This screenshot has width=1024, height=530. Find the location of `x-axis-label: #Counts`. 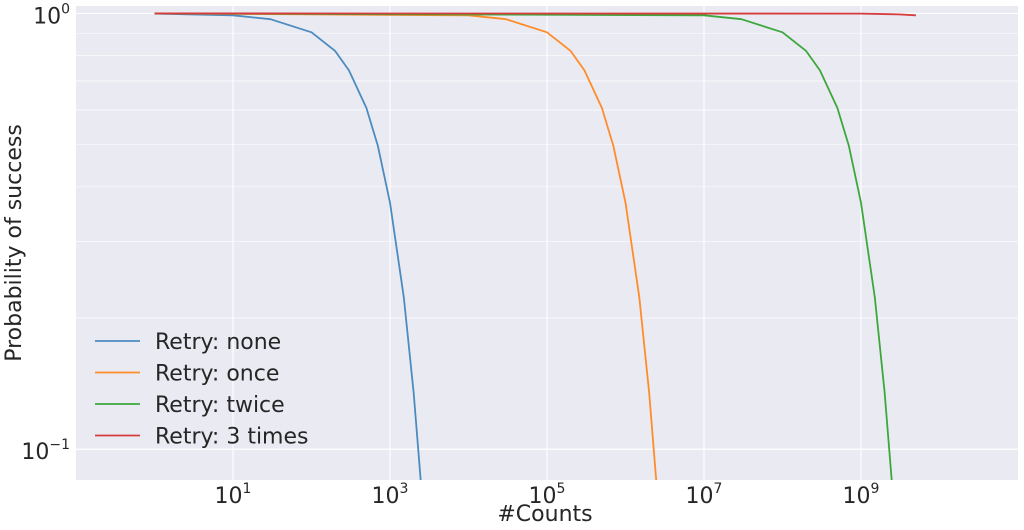

x-axis-label: #Counts is located at coordinates (544, 514).